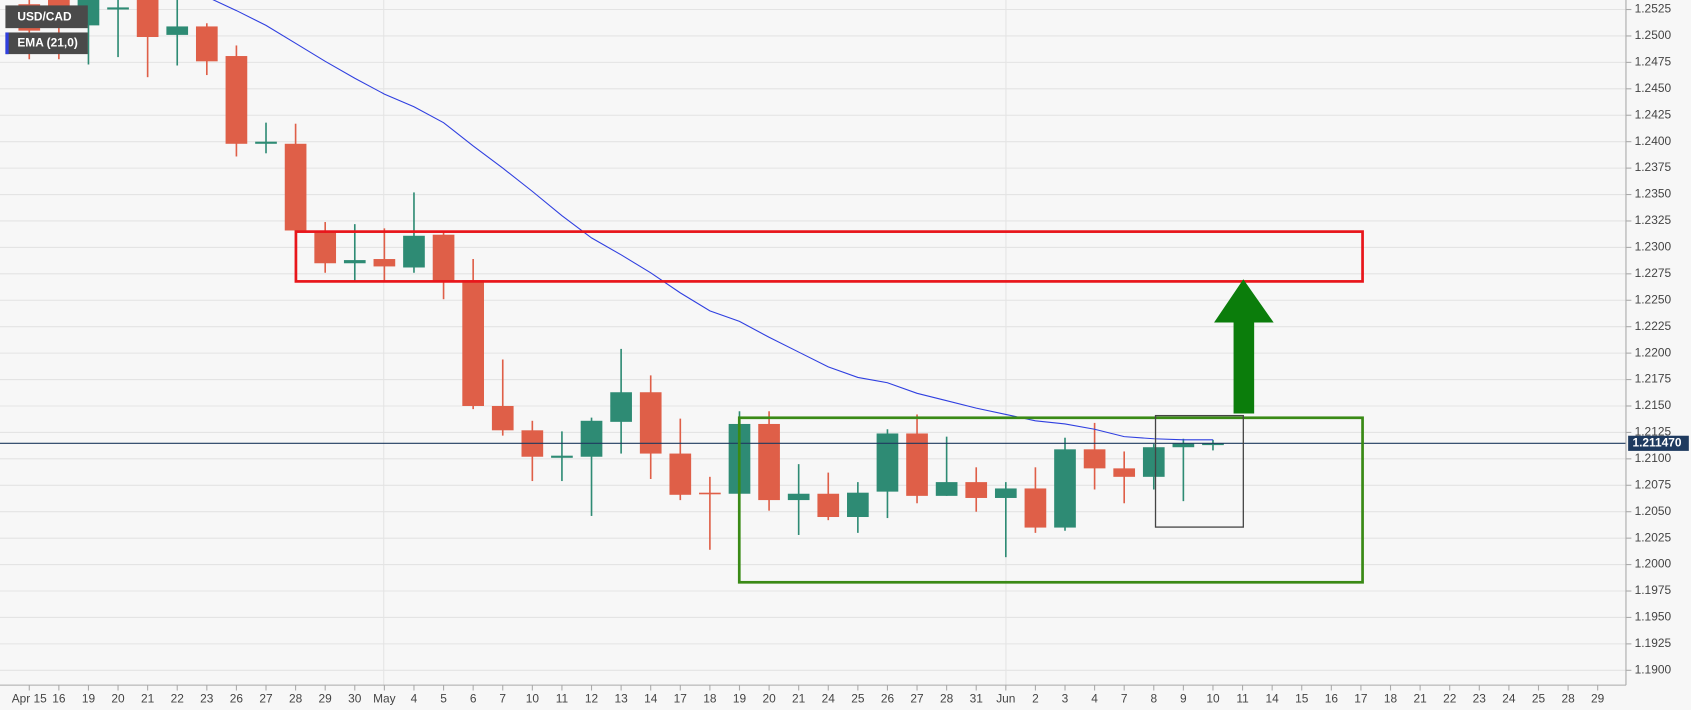 The height and width of the screenshot is (710, 1691). Describe the element at coordinates (1653, 617) in the screenshot. I see `y-tick-label: 1.1950` at that location.